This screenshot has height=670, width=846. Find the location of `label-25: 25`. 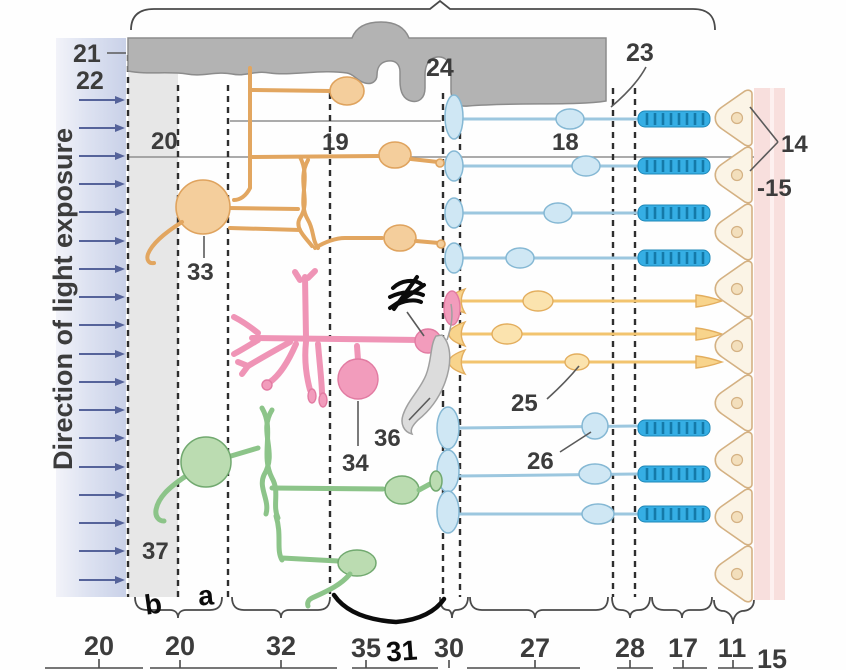

label-25: 25 is located at coordinates (524, 403).